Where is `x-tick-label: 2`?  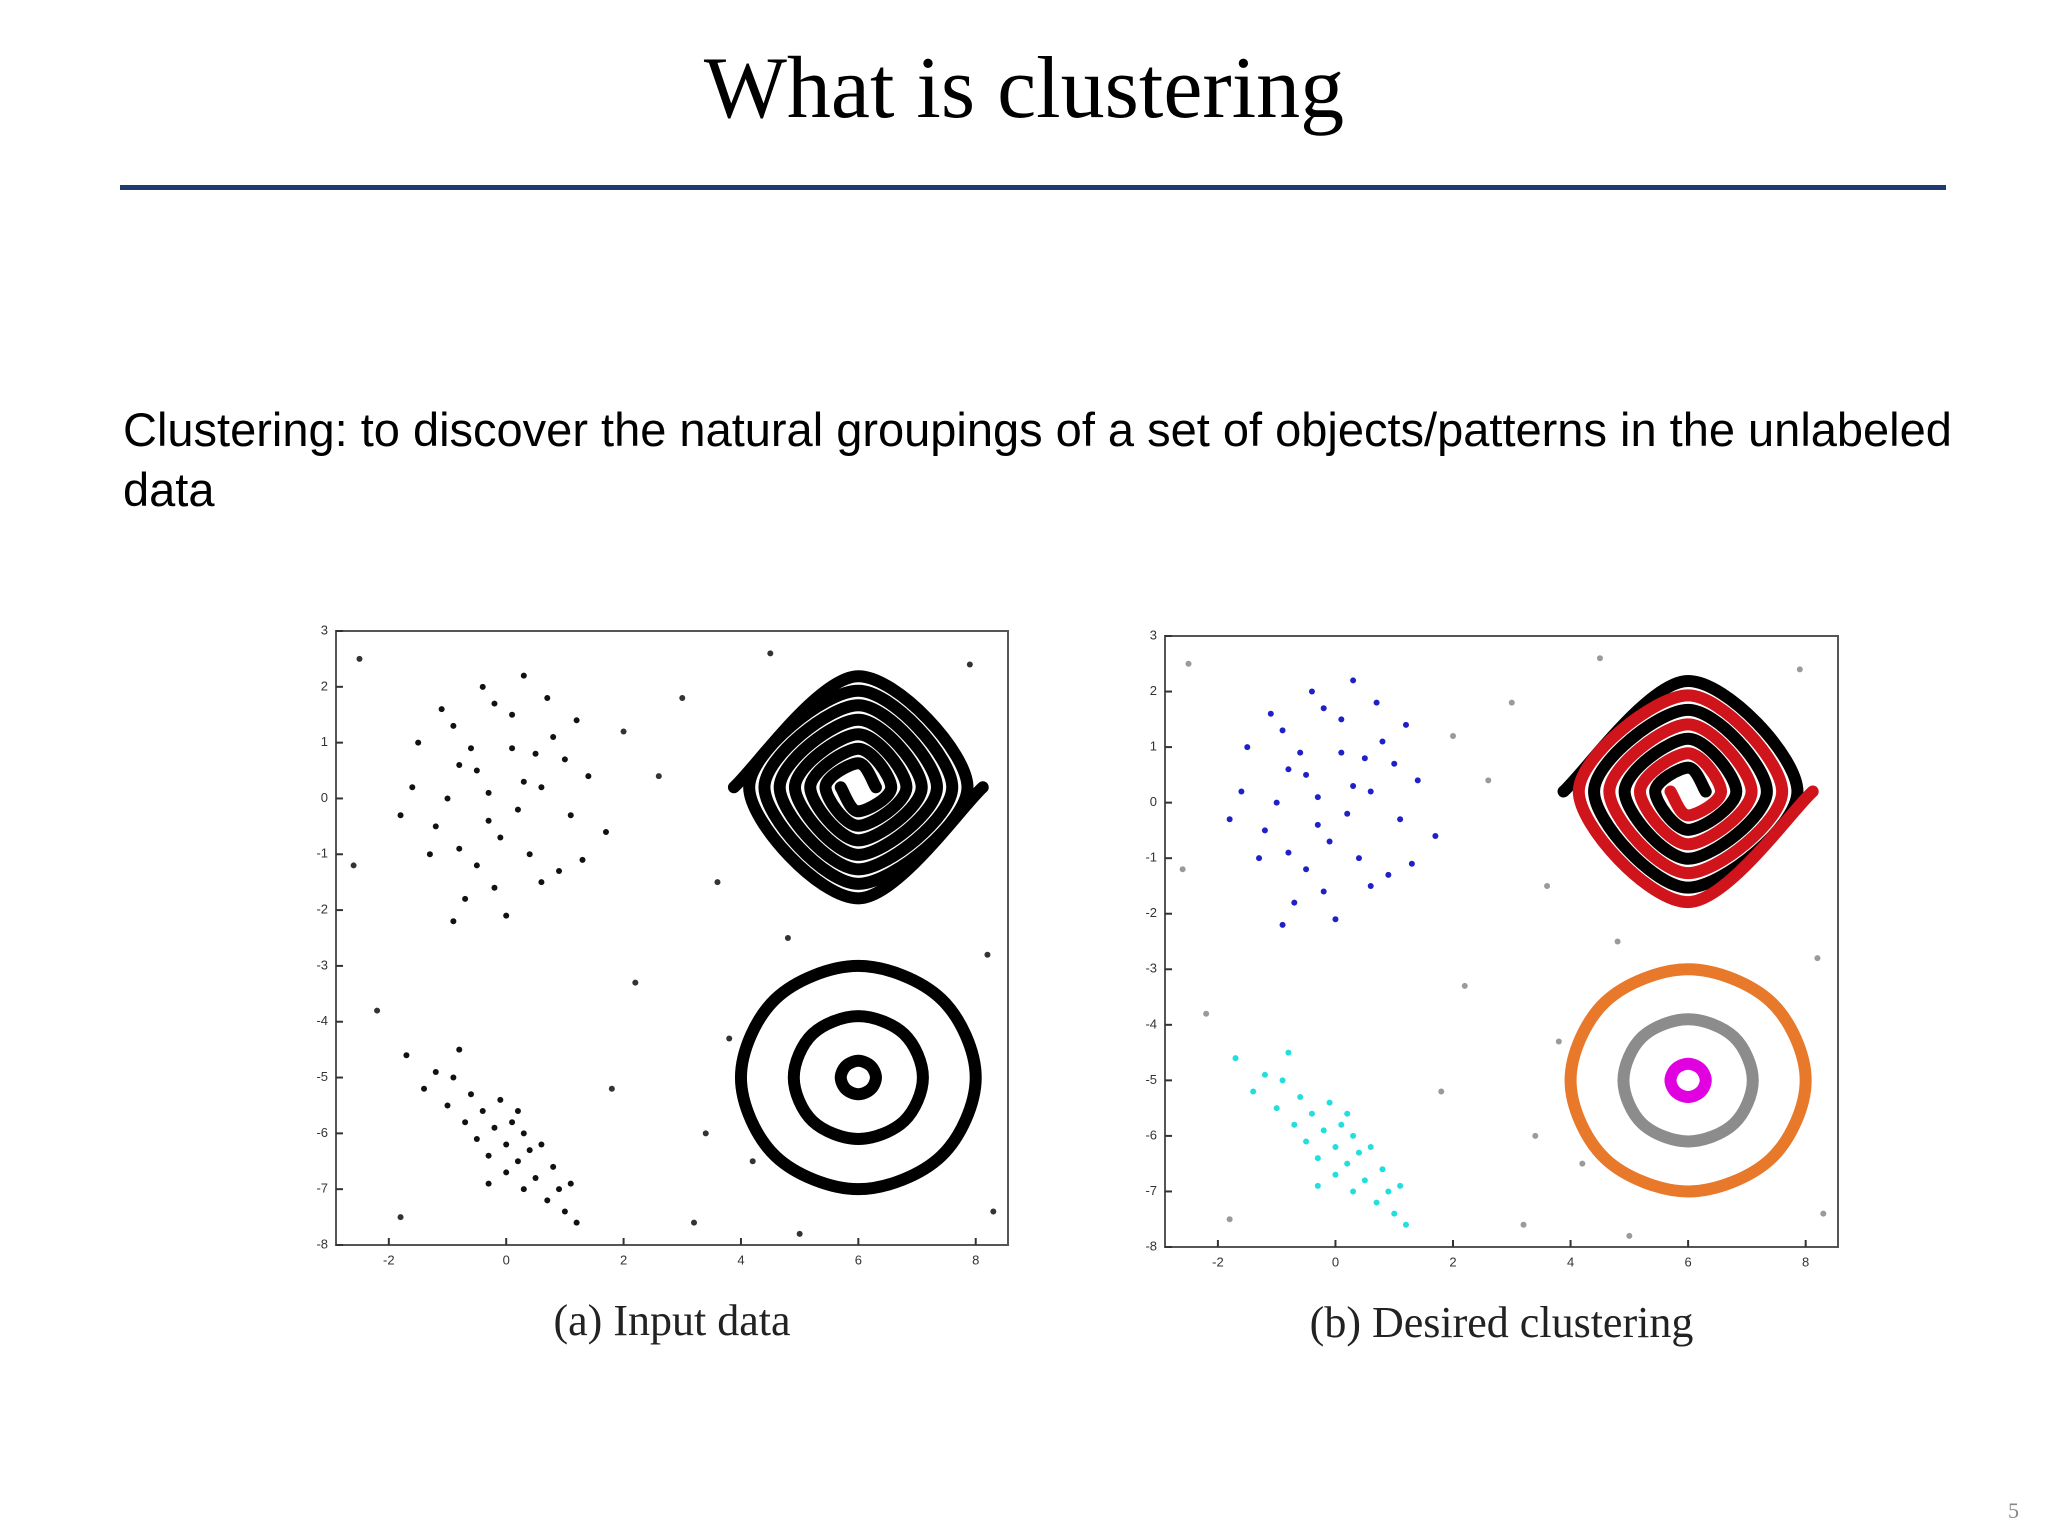
x-tick-label: 2 is located at coordinates (623, 1259).